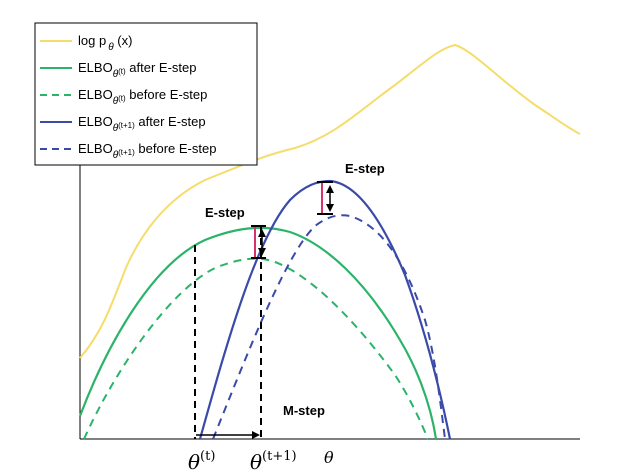 This screenshot has height=474, width=638. What do you see at coordinates (137, 70) in the screenshot?
I see `legend-label: ELBOθ(t) after E-step` at bounding box center [137, 70].